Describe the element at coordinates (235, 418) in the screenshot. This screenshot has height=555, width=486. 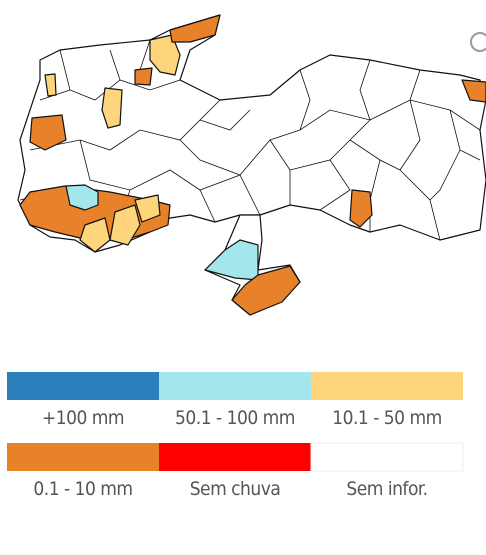
I see `legend-label: 50.1 - 100 mm` at that location.